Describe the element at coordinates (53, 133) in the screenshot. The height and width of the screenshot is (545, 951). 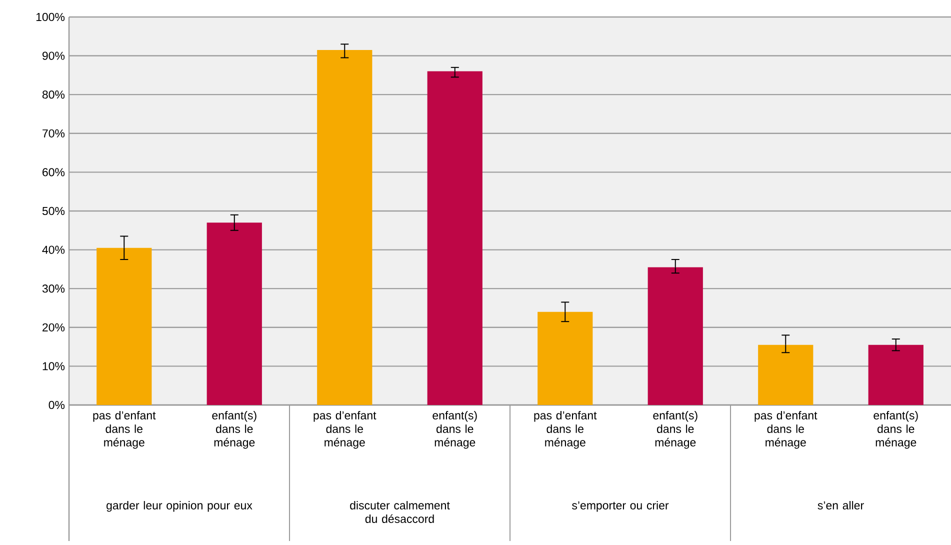
I see `y-tick-label: 70%` at that location.